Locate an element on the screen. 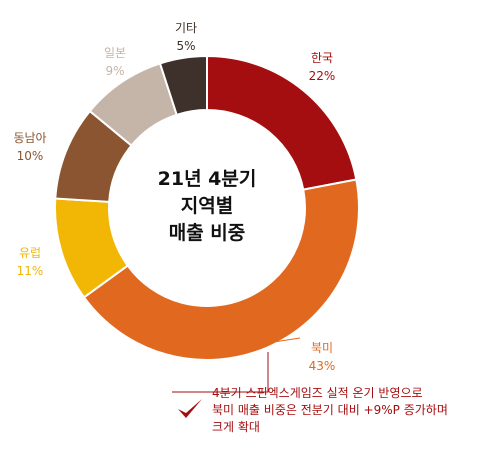  slice-value-5: 5% is located at coordinates (185, 46).